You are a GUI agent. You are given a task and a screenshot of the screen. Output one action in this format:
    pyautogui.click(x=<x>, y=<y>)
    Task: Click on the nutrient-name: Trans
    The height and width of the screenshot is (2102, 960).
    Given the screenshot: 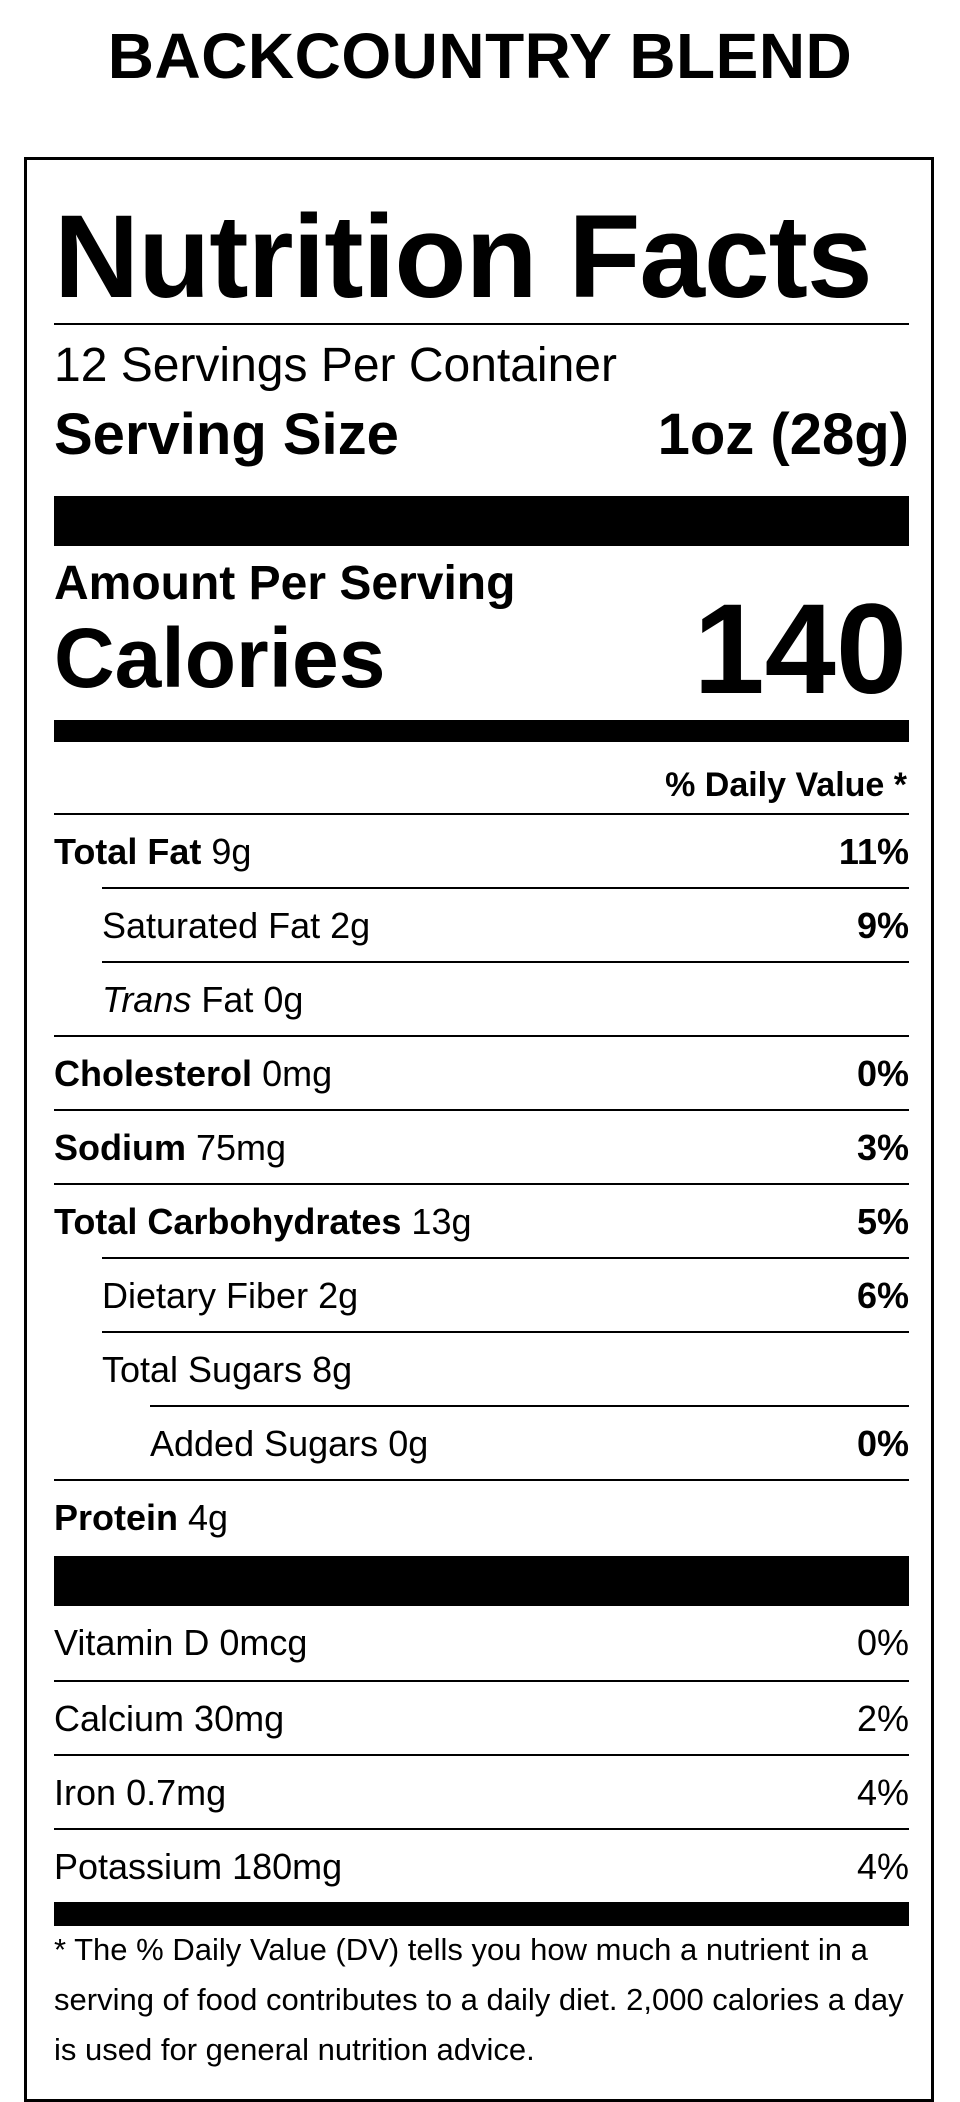 What is the action you would take?
    pyautogui.click(x=147, y=999)
    